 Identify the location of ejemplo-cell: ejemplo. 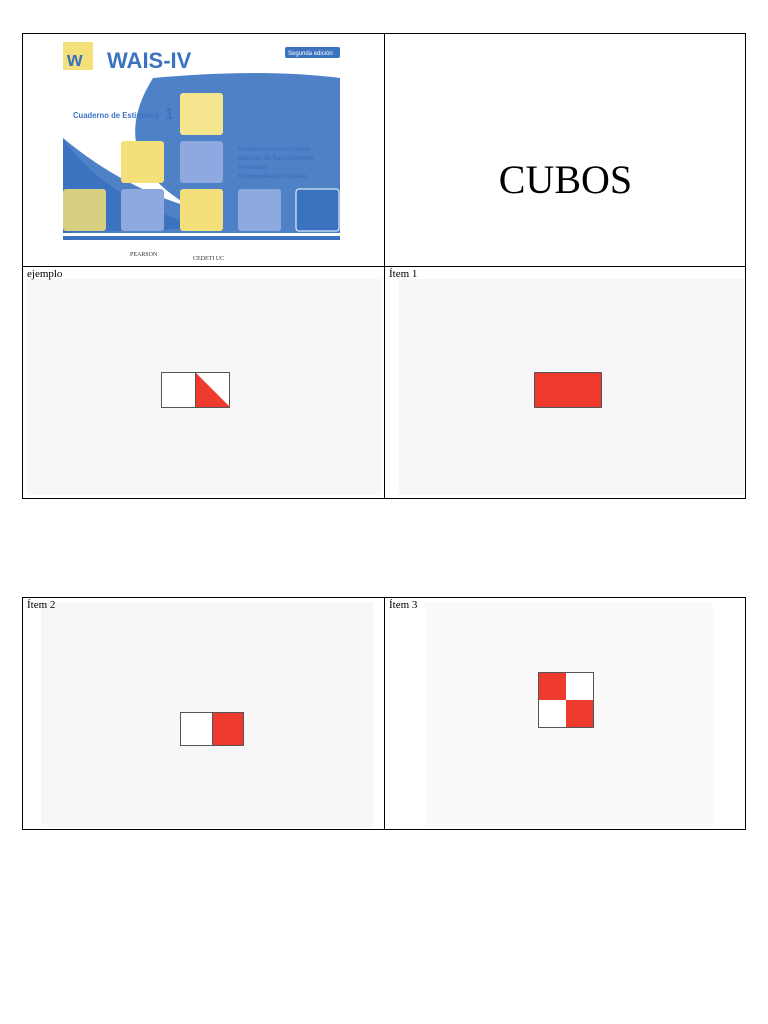
(204, 383).